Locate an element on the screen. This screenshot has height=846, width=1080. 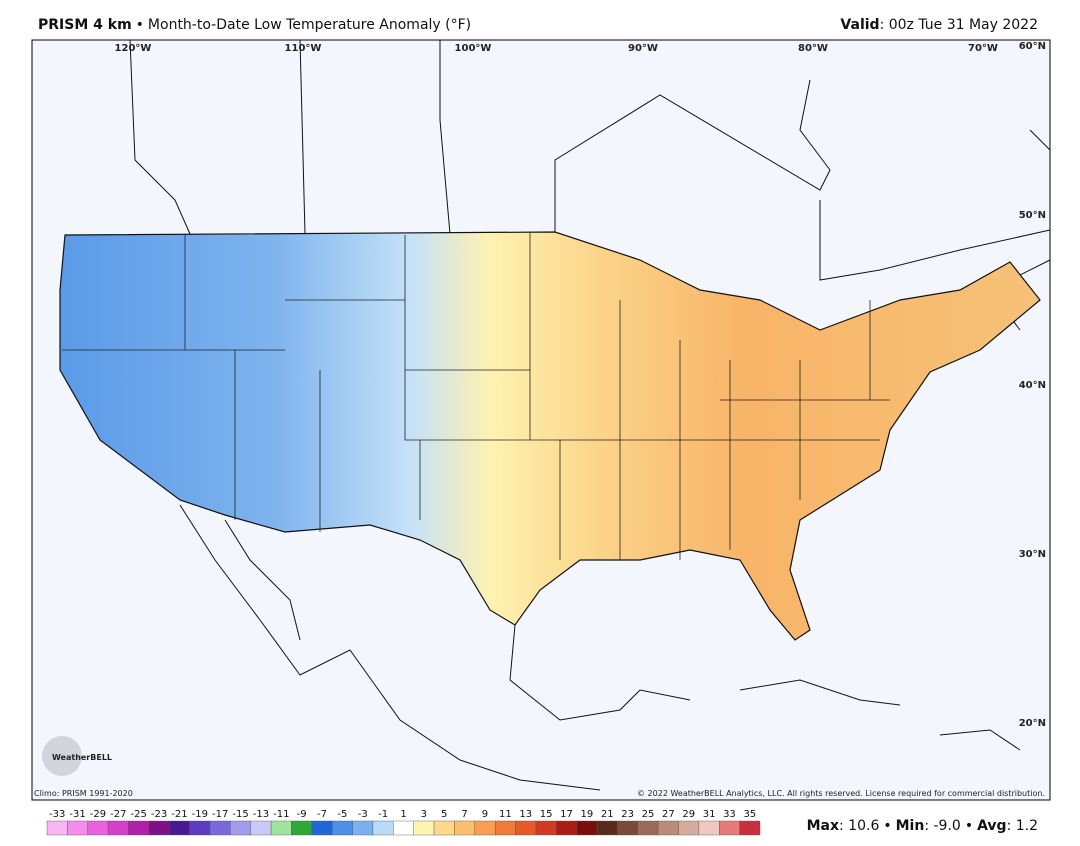
longitude-label: 120°W is located at coordinates (133, 48).